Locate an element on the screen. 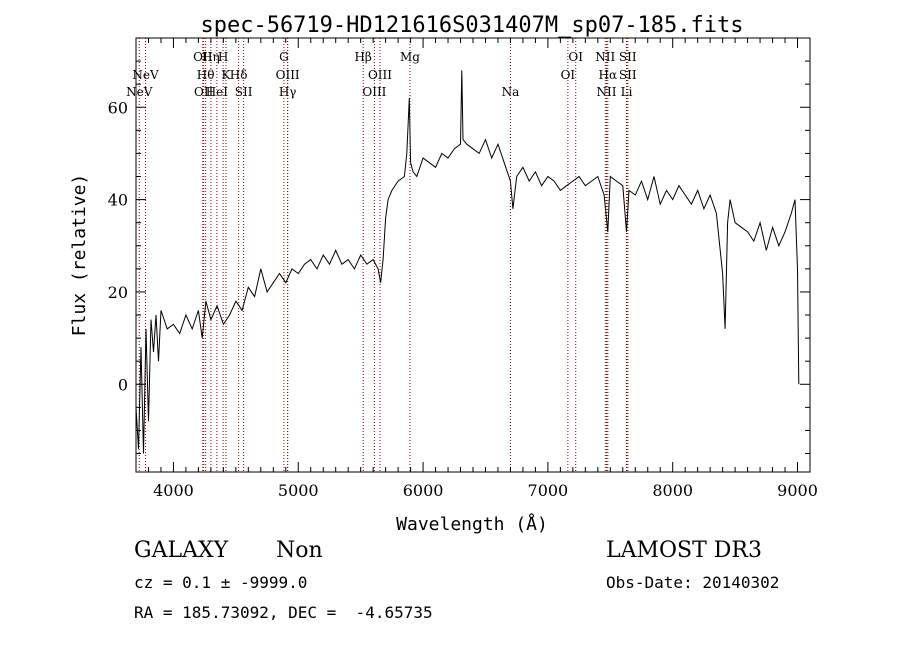 The width and height of the screenshot is (900, 649). line-marker-label-3: OII is located at coordinates (204, 92).